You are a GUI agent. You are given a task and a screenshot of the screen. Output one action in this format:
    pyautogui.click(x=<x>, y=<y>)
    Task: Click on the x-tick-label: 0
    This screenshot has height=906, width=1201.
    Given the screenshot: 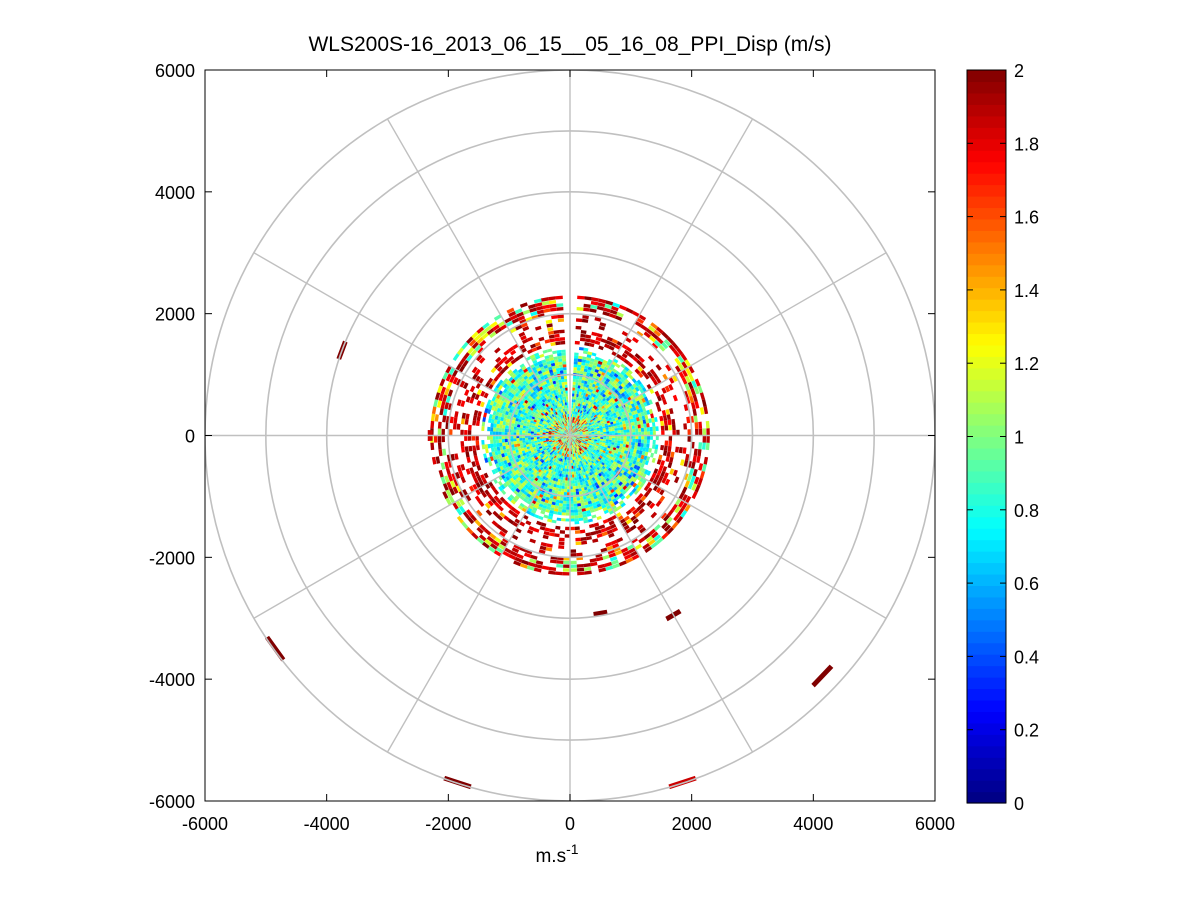 What is the action you would take?
    pyautogui.click(x=570, y=824)
    